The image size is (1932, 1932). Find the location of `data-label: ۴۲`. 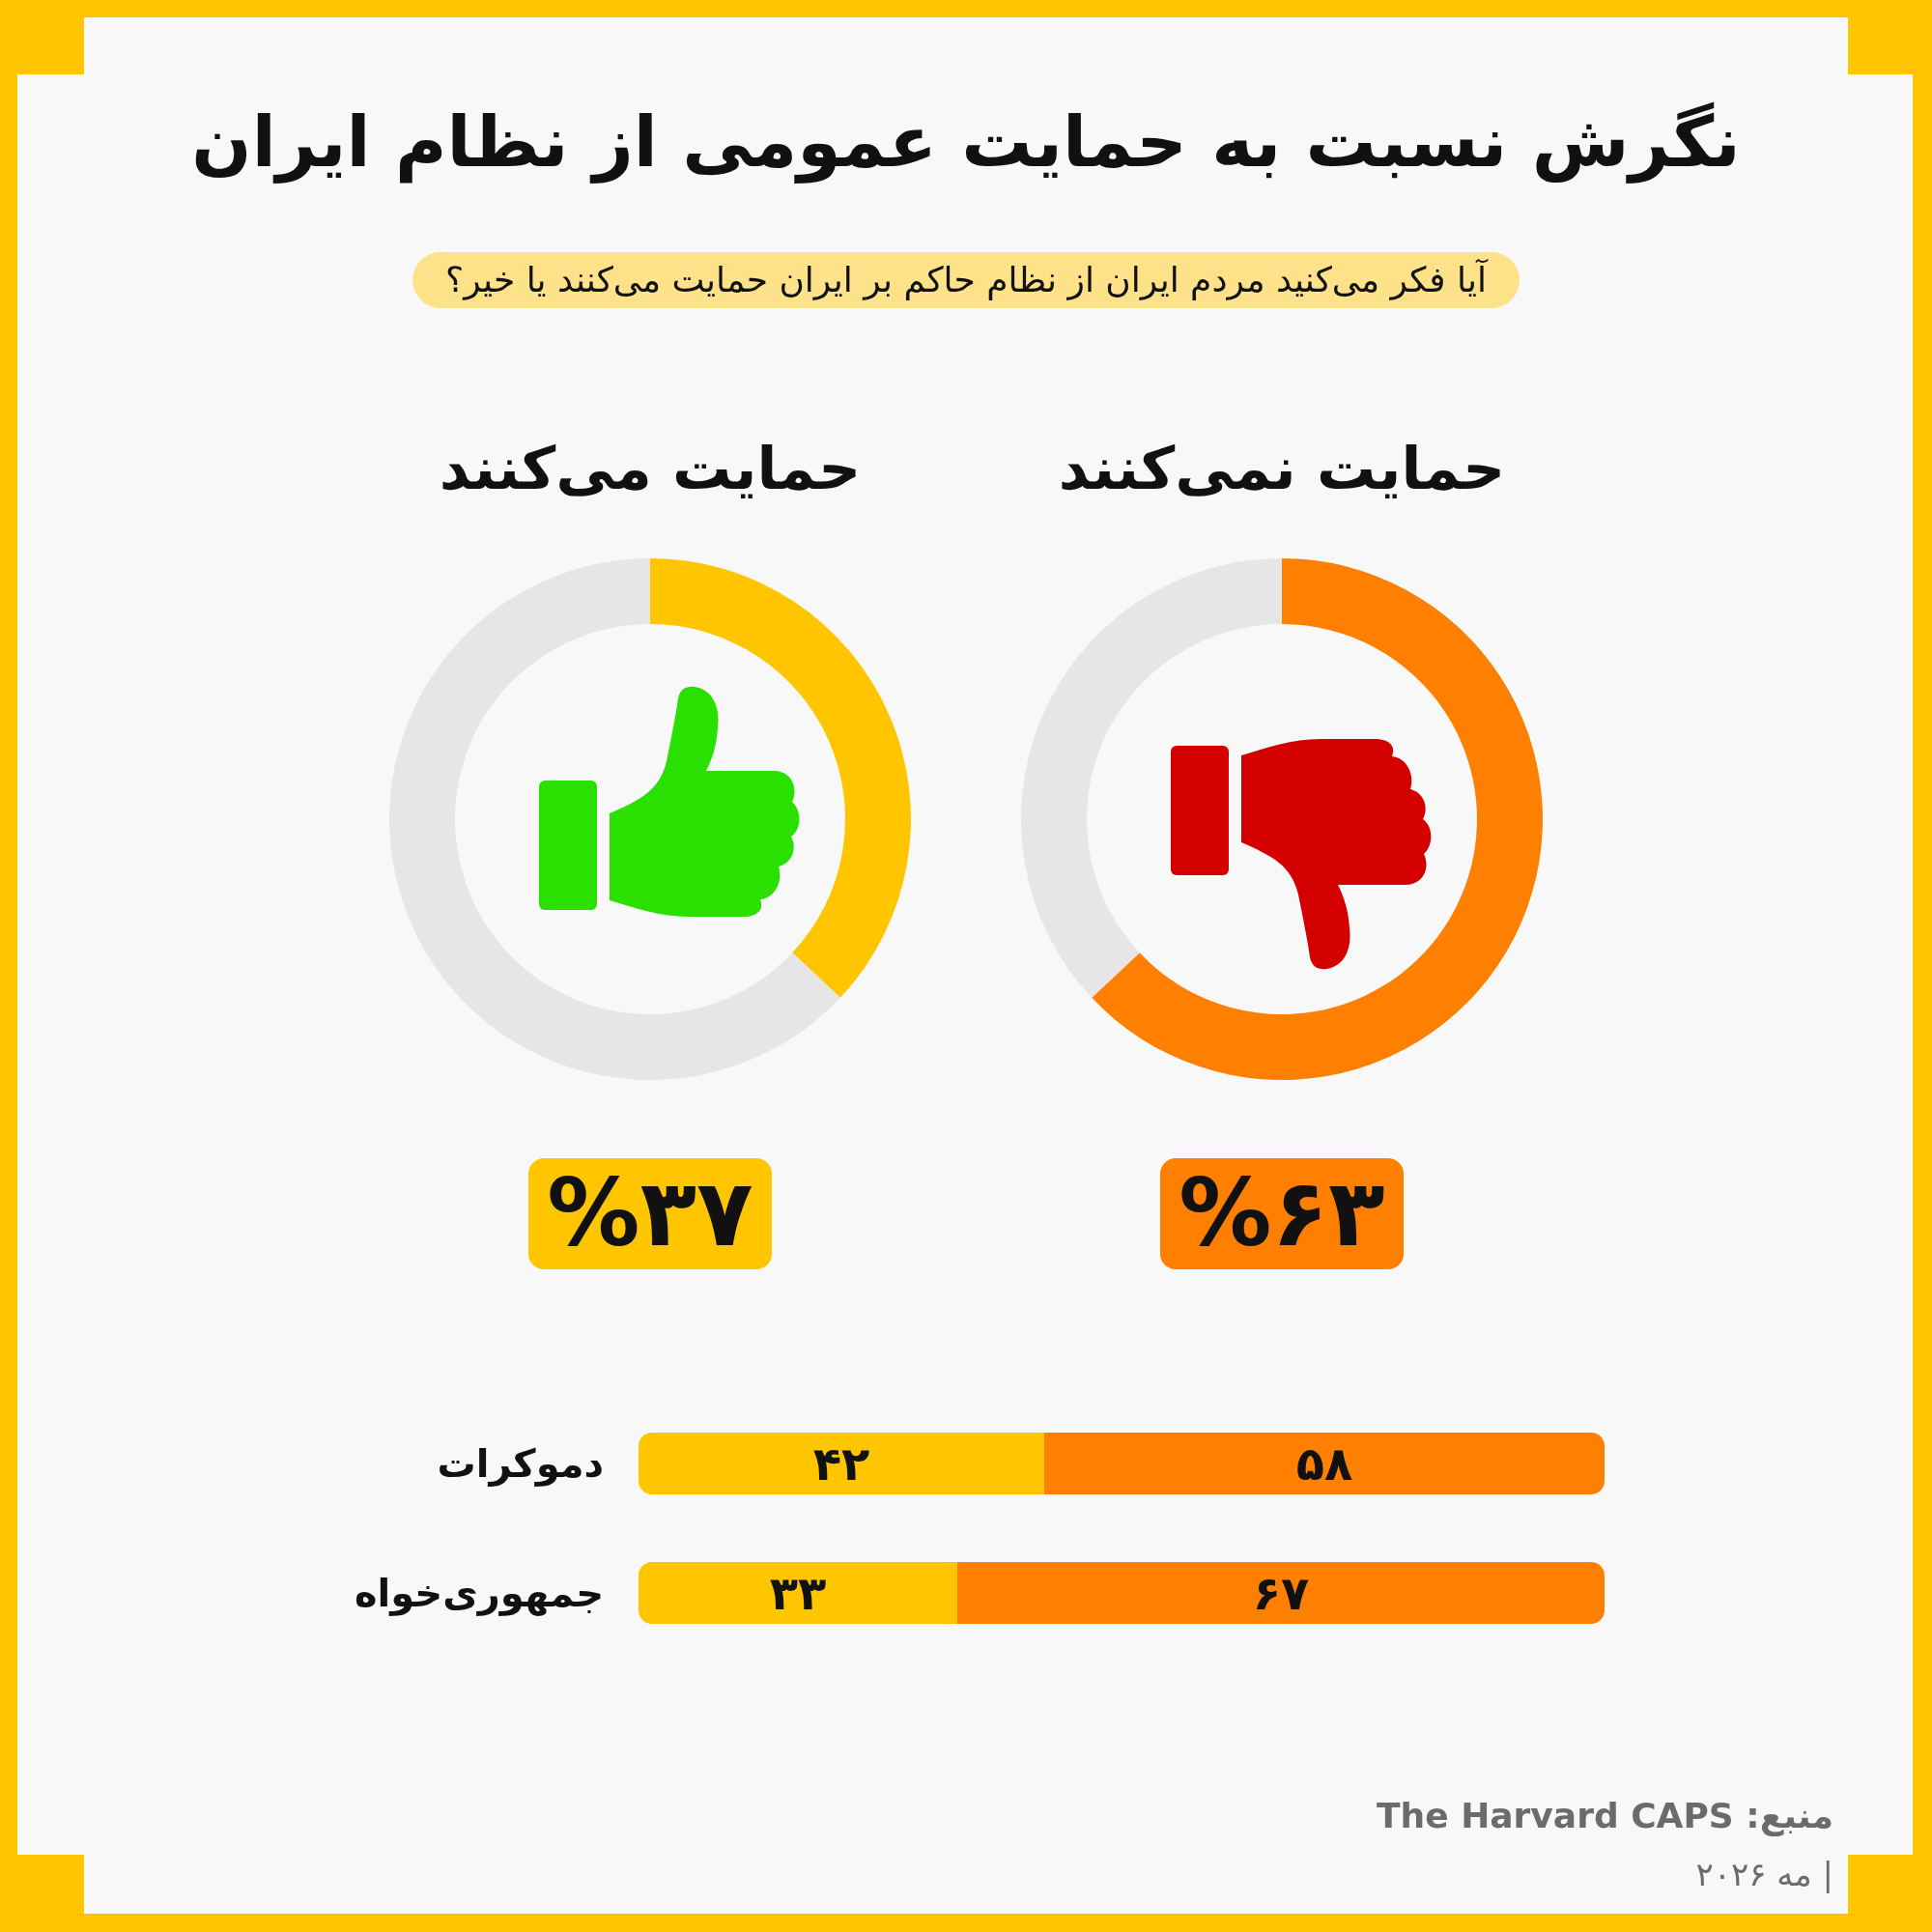

data-label: ۴۲ is located at coordinates (841, 1463).